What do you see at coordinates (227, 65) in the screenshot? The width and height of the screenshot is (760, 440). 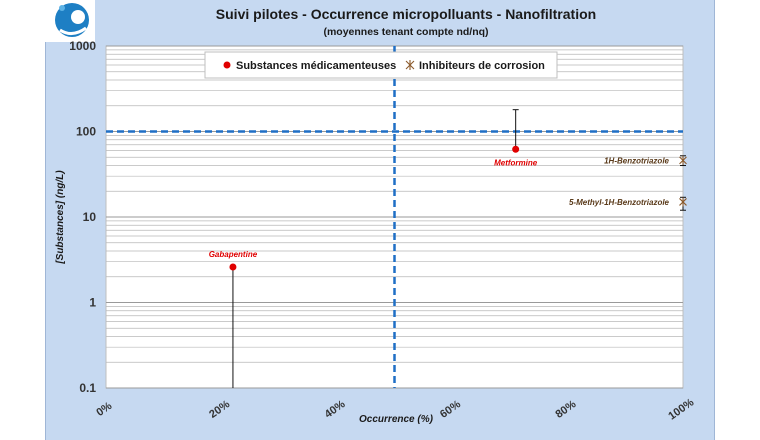 I see `legend-marker-circle-icon` at bounding box center [227, 65].